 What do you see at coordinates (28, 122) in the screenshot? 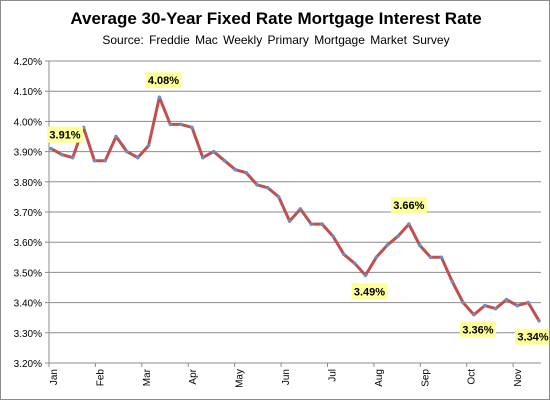
I see `y-tick-label: 4.00%` at bounding box center [28, 122].